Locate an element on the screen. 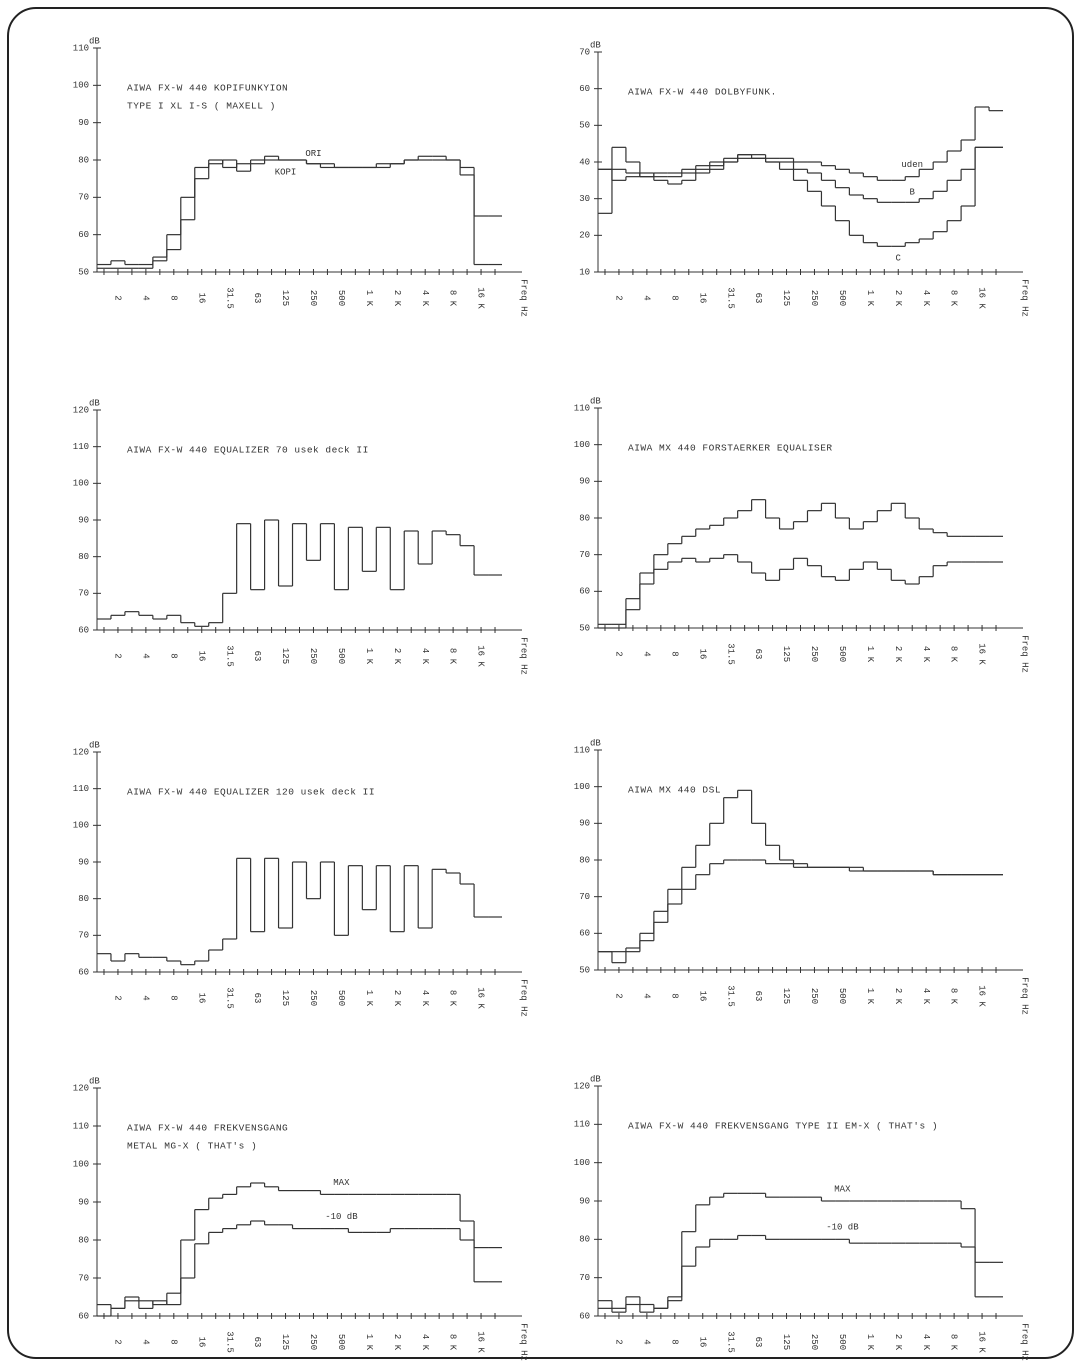 This screenshot has width=1081, height=1363. y-tick-label: 40 is located at coordinates (584, 162).